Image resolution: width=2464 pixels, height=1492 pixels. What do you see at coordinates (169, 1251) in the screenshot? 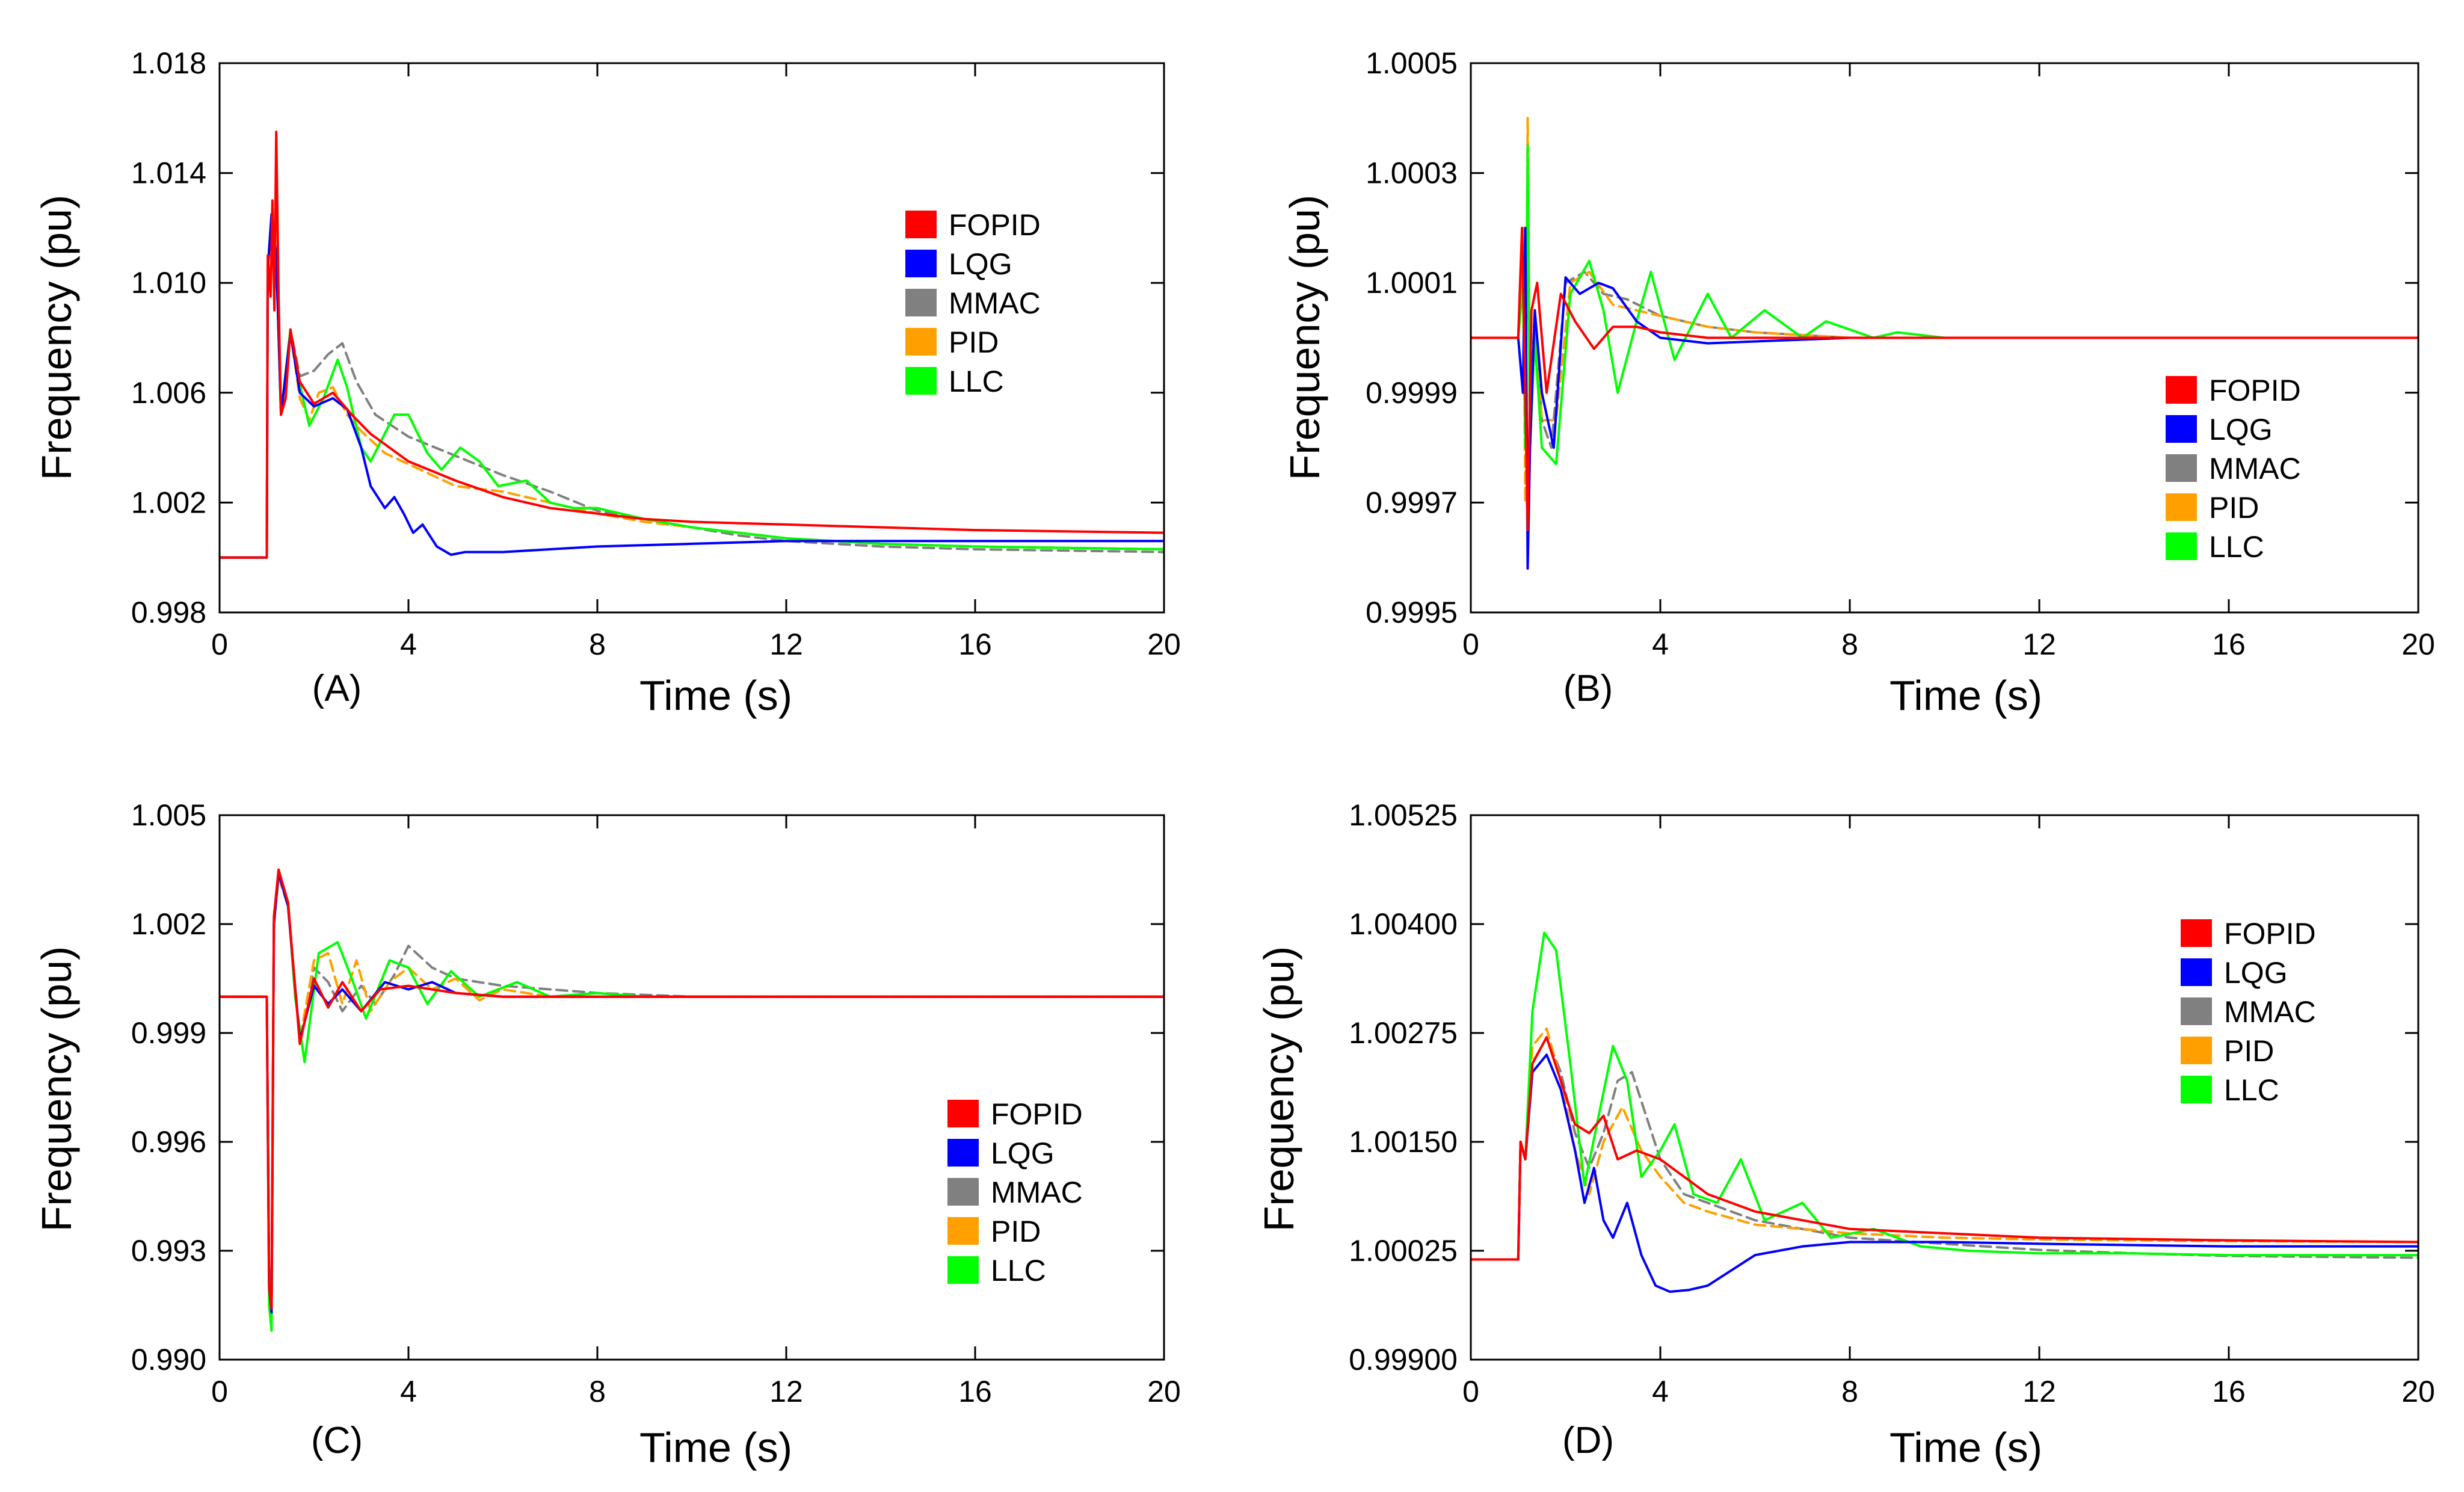
I see `y-tick-label: 0.993` at bounding box center [169, 1251].